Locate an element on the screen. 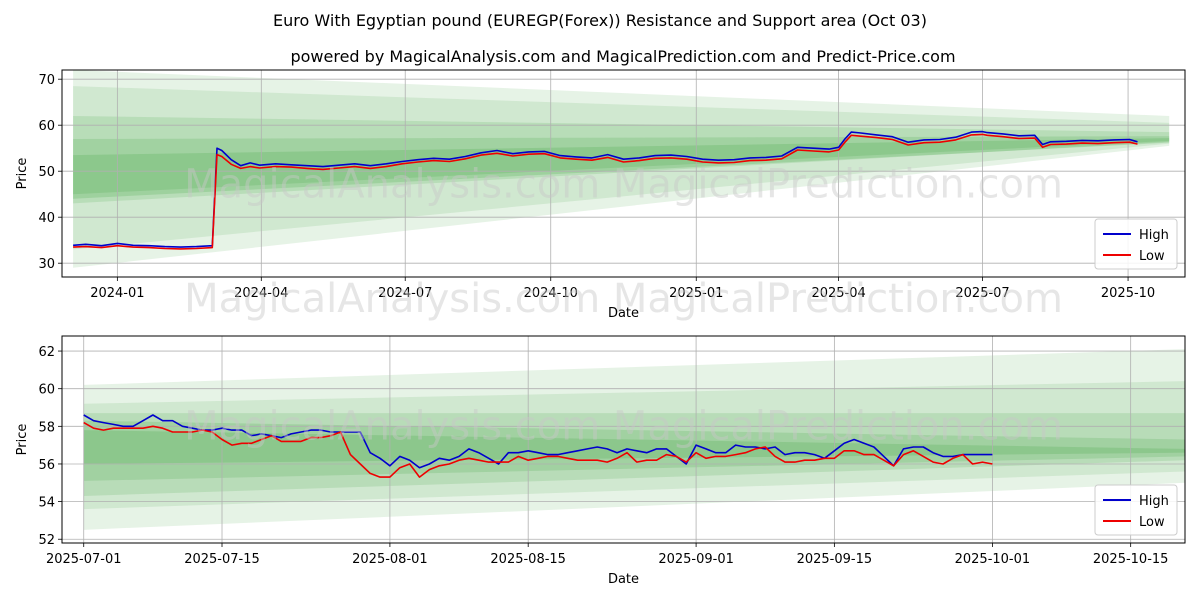 The image size is (1200, 600). x-tick-label: 2024-10 is located at coordinates (551, 293).